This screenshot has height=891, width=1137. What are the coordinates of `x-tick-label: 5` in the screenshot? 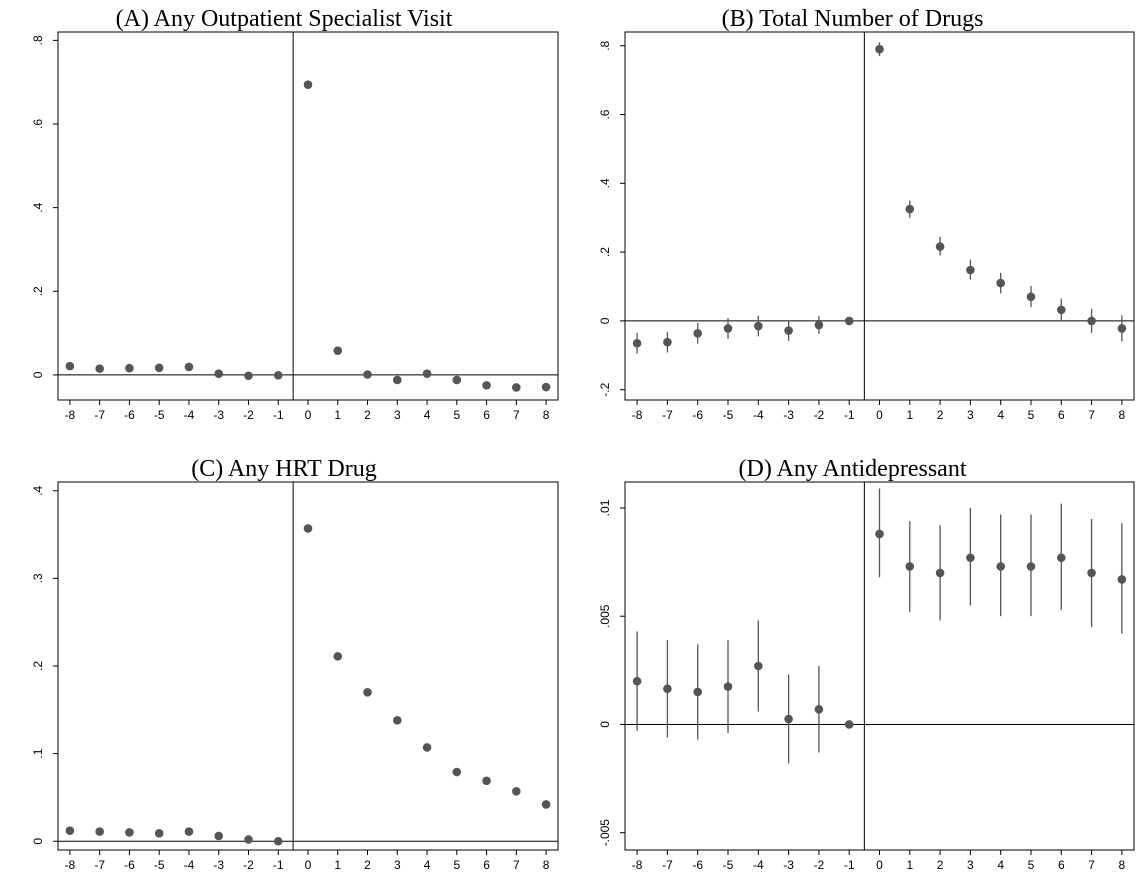 It's located at (456, 415).